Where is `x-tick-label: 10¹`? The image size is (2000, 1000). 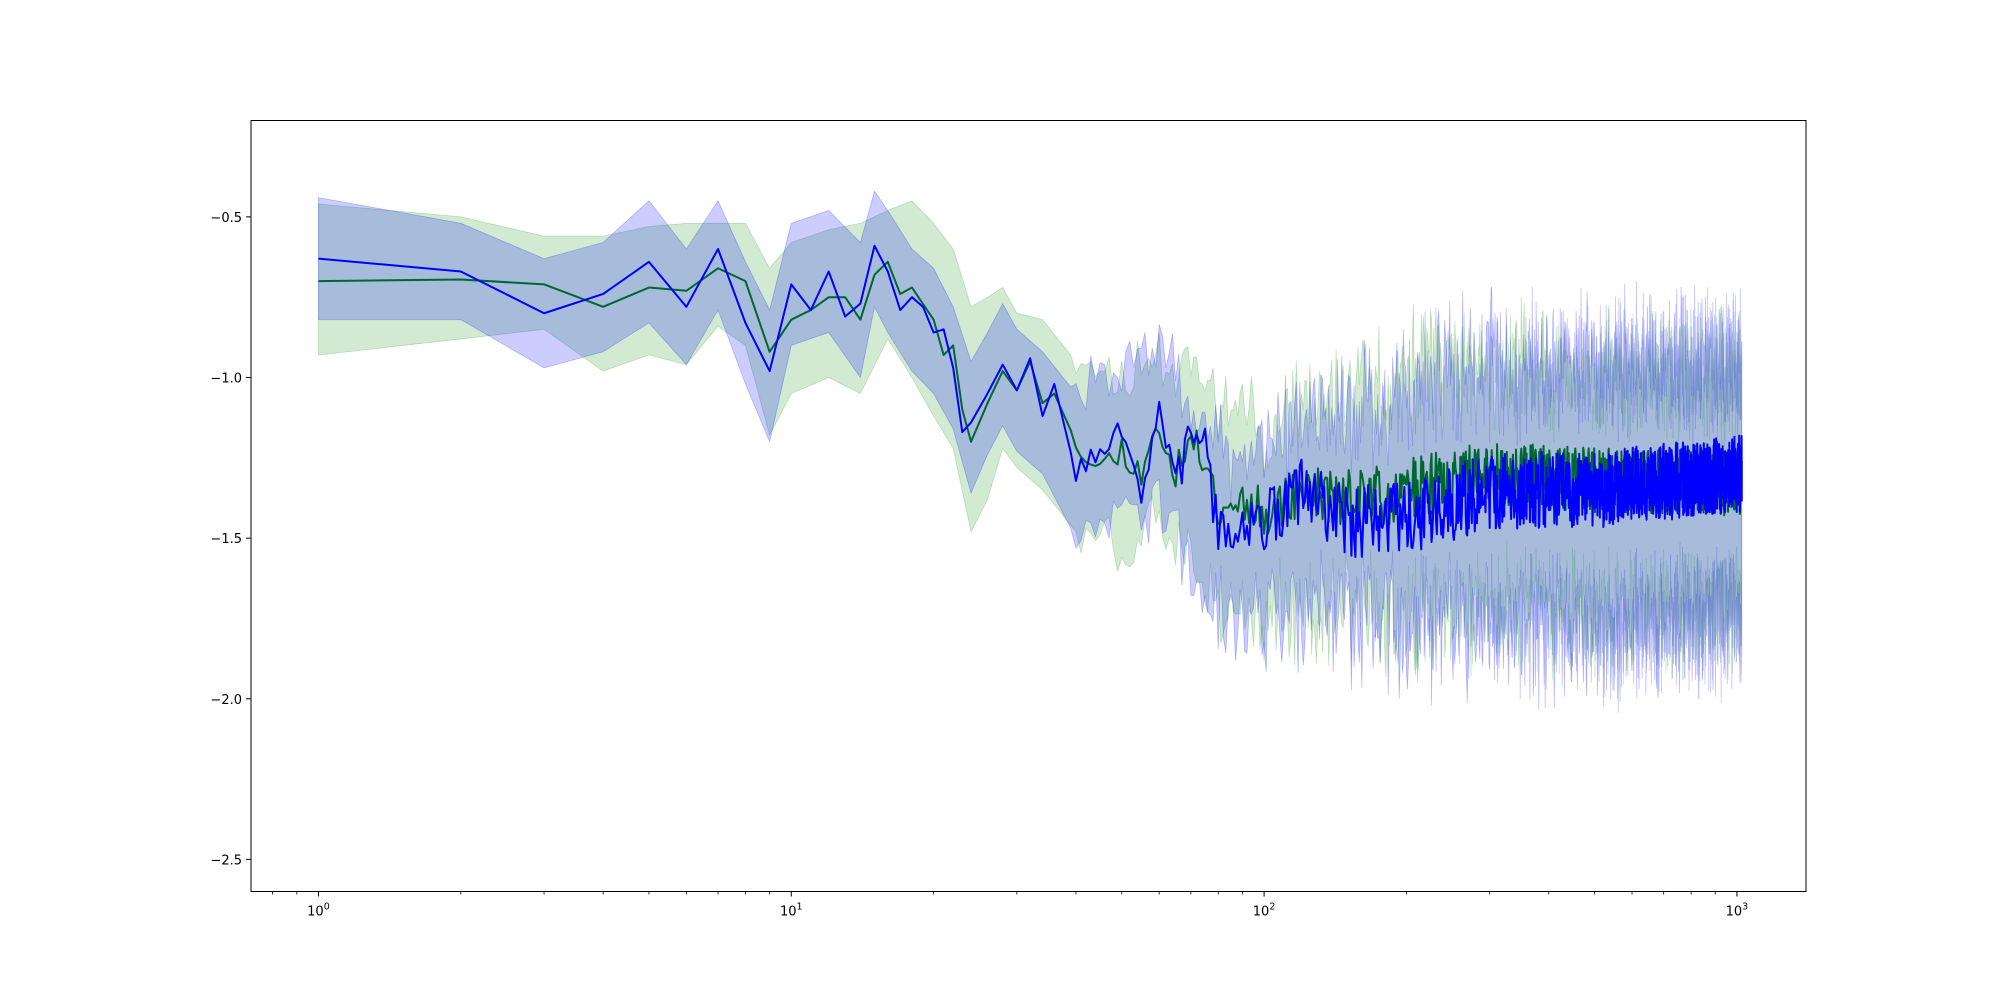
x-tick-label: 10¹ is located at coordinates (791, 911).